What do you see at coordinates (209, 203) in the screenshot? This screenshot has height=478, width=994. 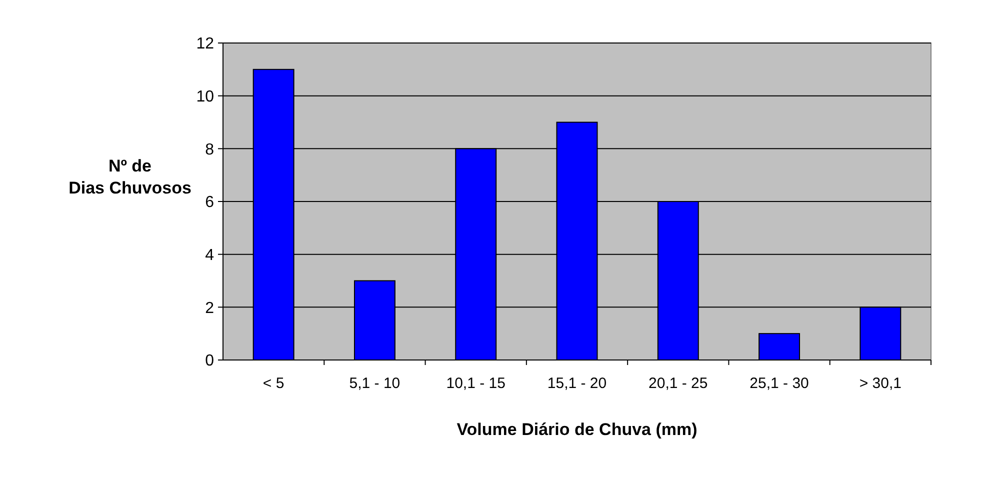 I see `y-tick-label: 6` at bounding box center [209, 203].